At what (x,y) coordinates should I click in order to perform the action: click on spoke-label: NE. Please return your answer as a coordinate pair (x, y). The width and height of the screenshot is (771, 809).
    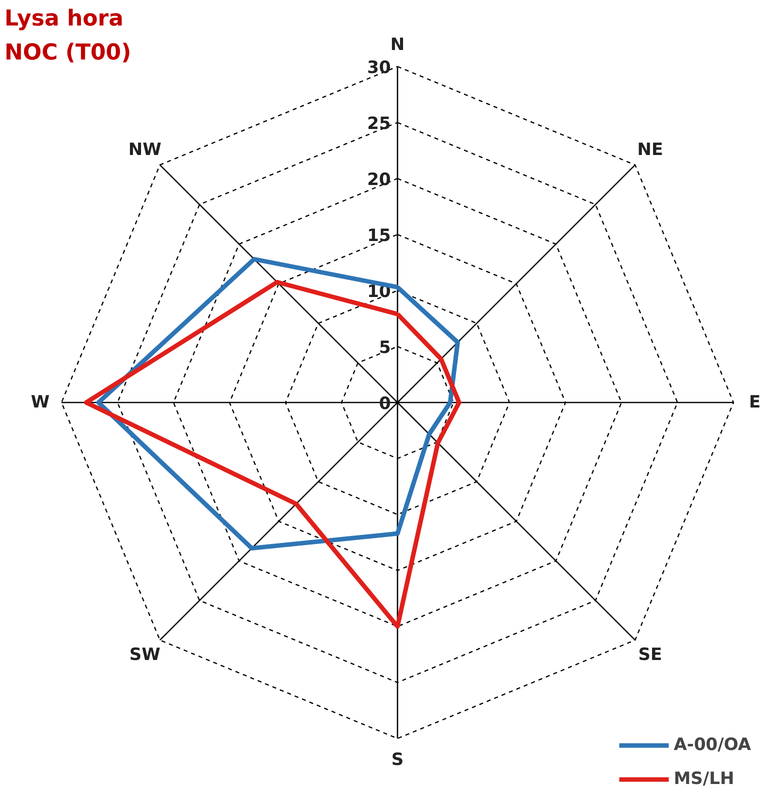
    Looking at the image, I should click on (650, 150).